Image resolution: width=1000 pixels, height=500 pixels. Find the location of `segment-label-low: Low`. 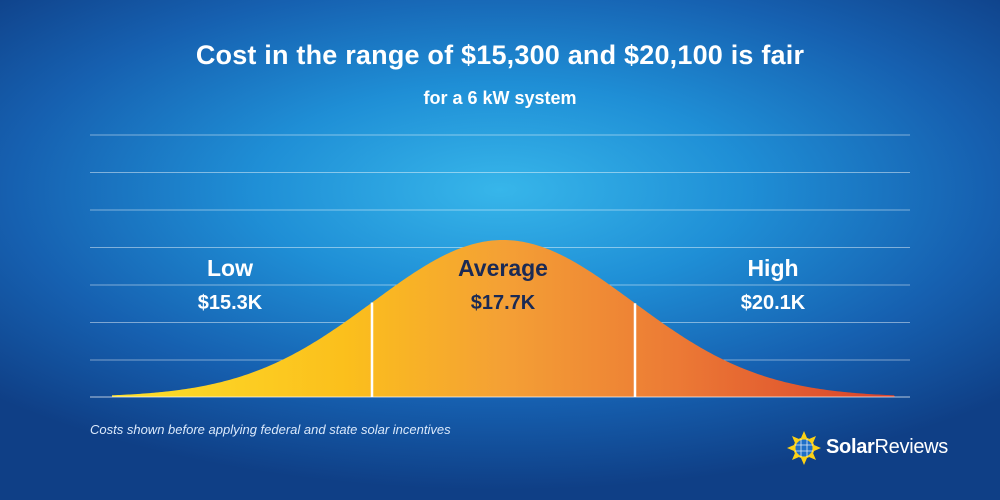

segment-label-low: Low is located at coordinates (230, 268).